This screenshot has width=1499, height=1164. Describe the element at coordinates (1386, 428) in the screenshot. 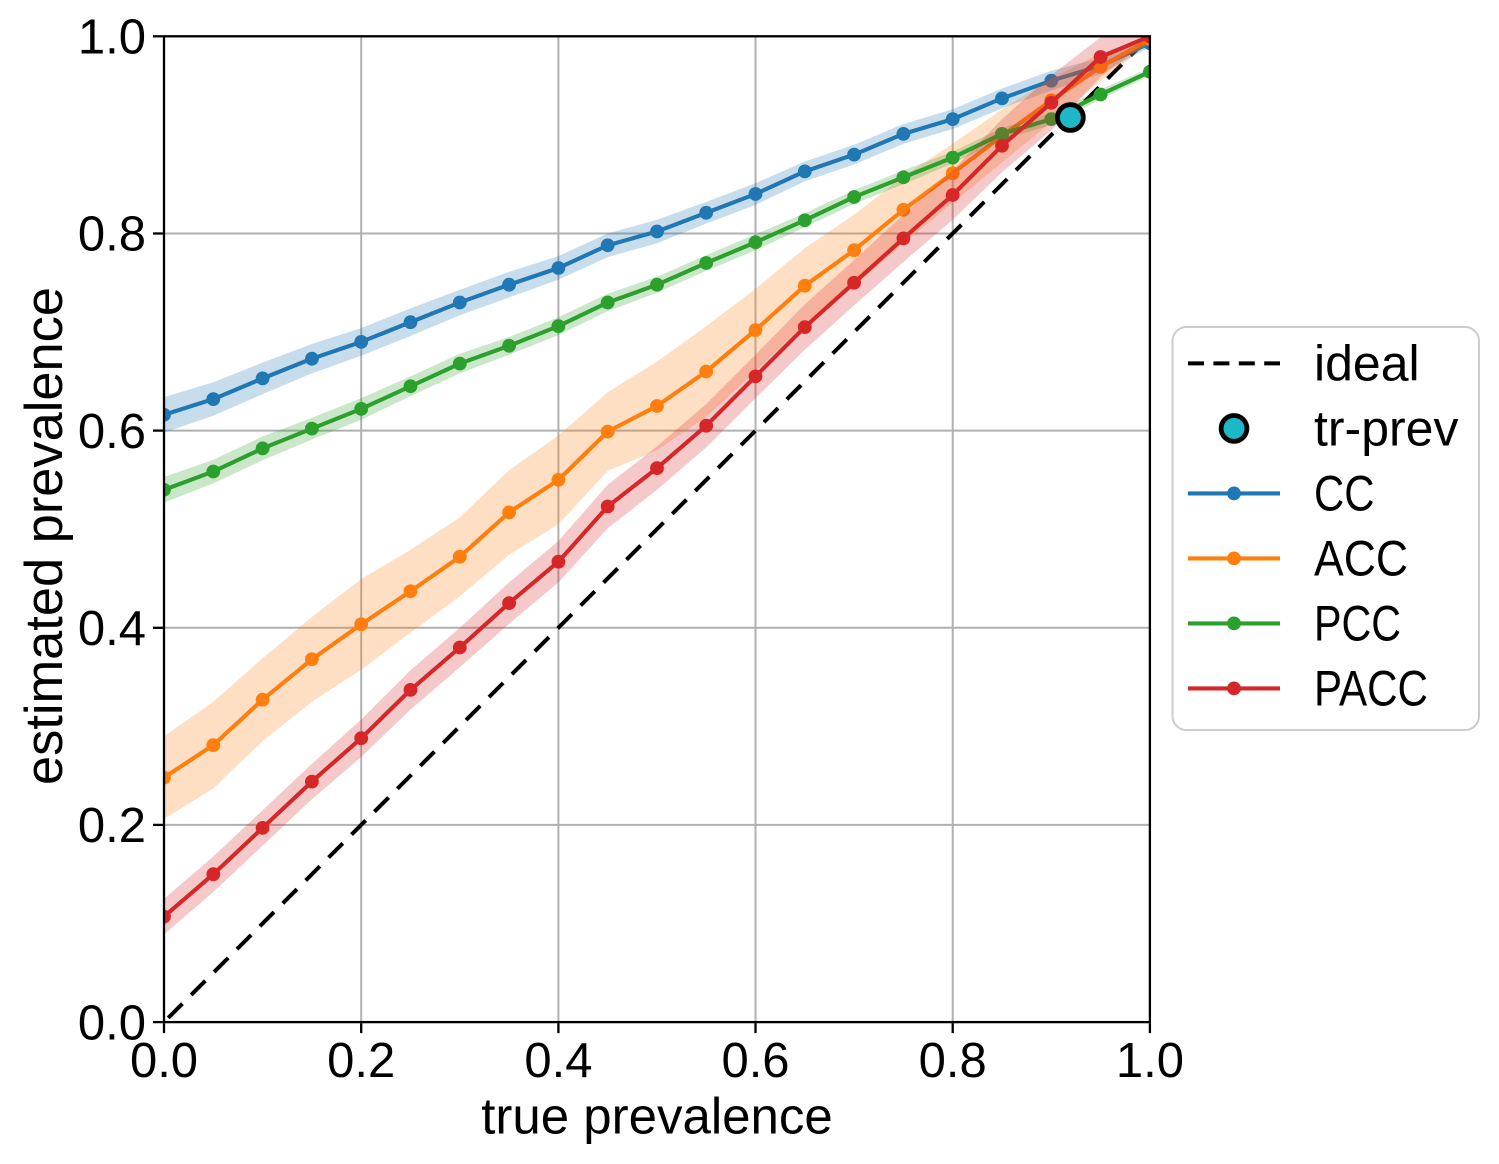

I see `svg-text: tr-prev` at that location.